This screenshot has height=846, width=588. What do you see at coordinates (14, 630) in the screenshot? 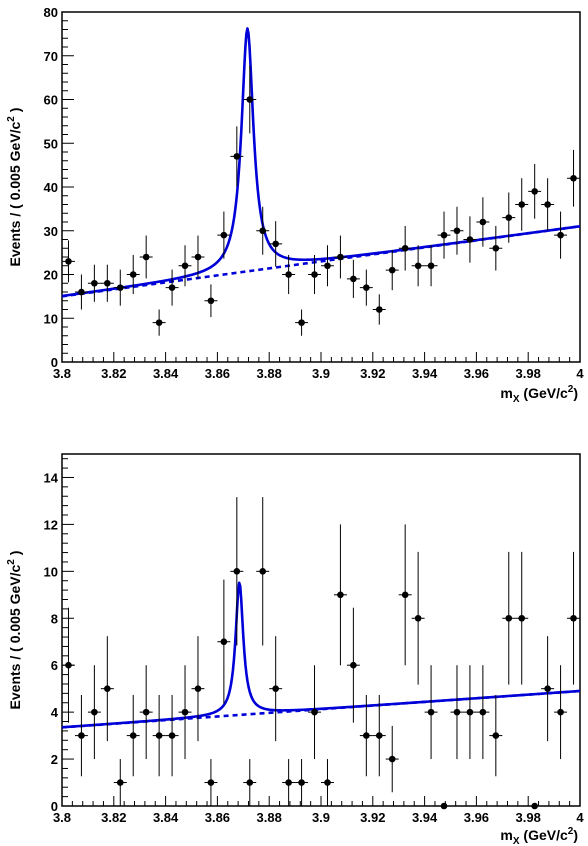
I see `y-axis-title: Events / ( 0.005 GeV/c2 )` at bounding box center [14, 630].